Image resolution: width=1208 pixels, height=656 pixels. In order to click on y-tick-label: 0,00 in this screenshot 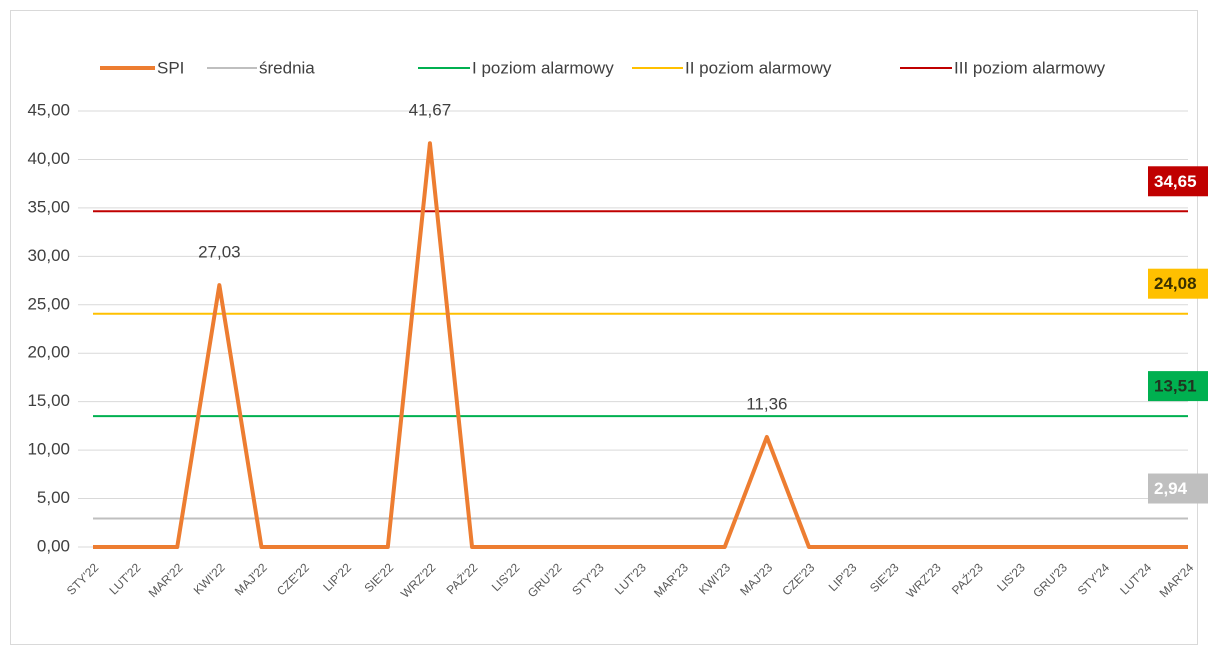, I will do `click(53, 545)`.